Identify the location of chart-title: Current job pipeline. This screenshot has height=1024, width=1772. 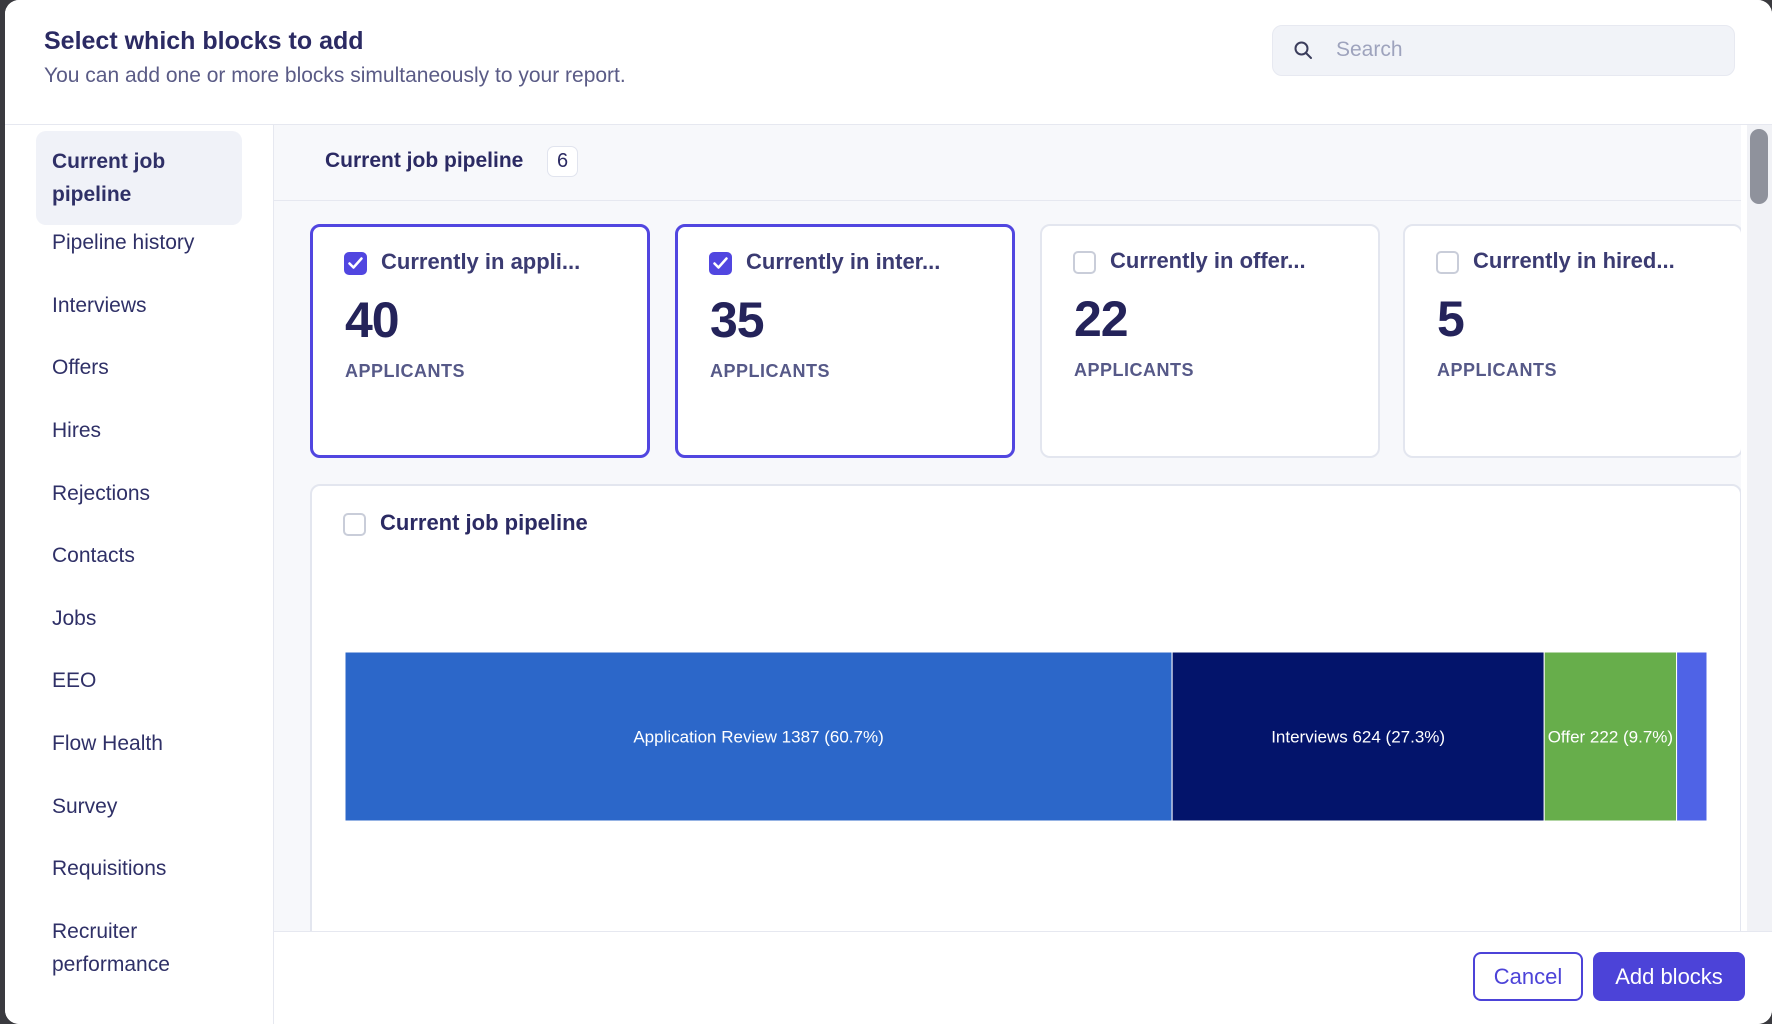
(484, 522).